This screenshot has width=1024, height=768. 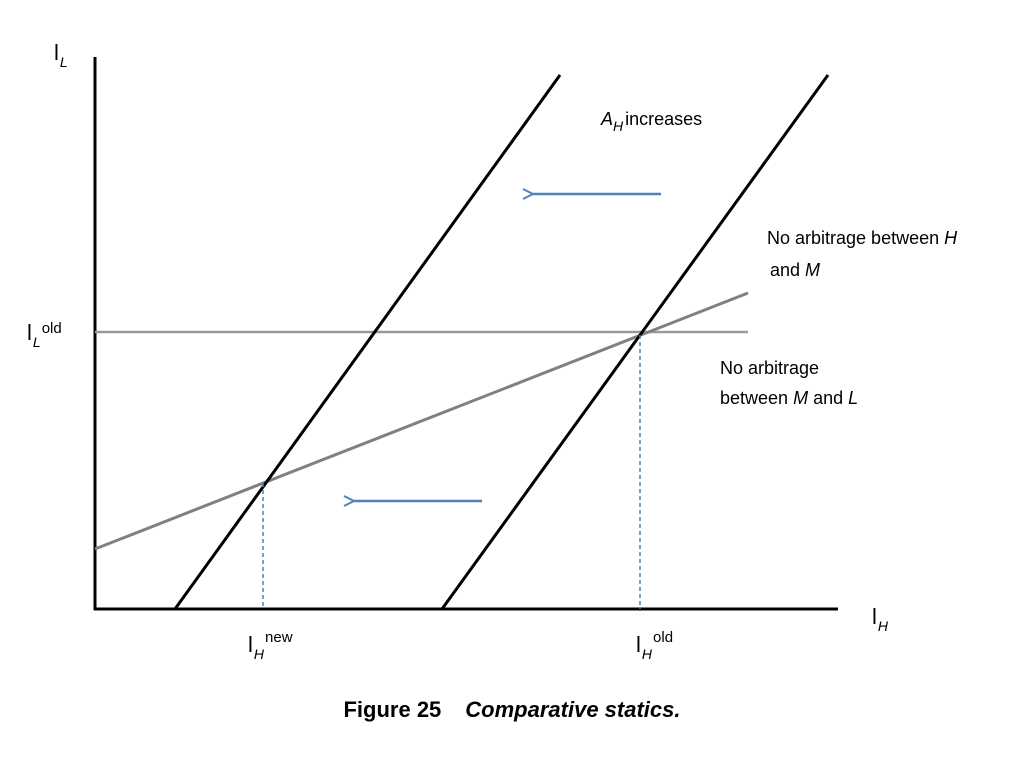 What do you see at coordinates (654, 645) in the screenshot?
I see `tick-l-h-old: lHold` at bounding box center [654, 645].